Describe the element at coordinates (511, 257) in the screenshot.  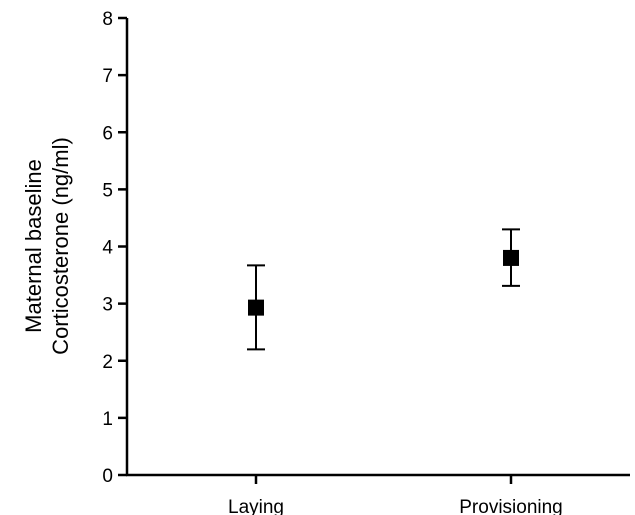
I see `data-point-provisioning` at that location.